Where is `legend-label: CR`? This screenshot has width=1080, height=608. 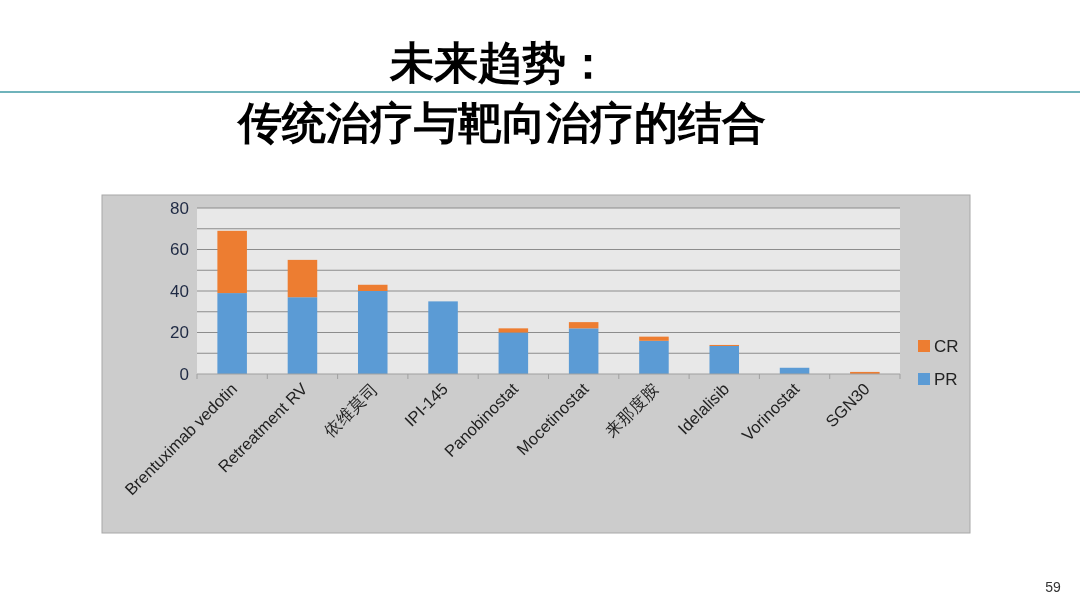 legend-label: CR is located at coordinates (946, 346).